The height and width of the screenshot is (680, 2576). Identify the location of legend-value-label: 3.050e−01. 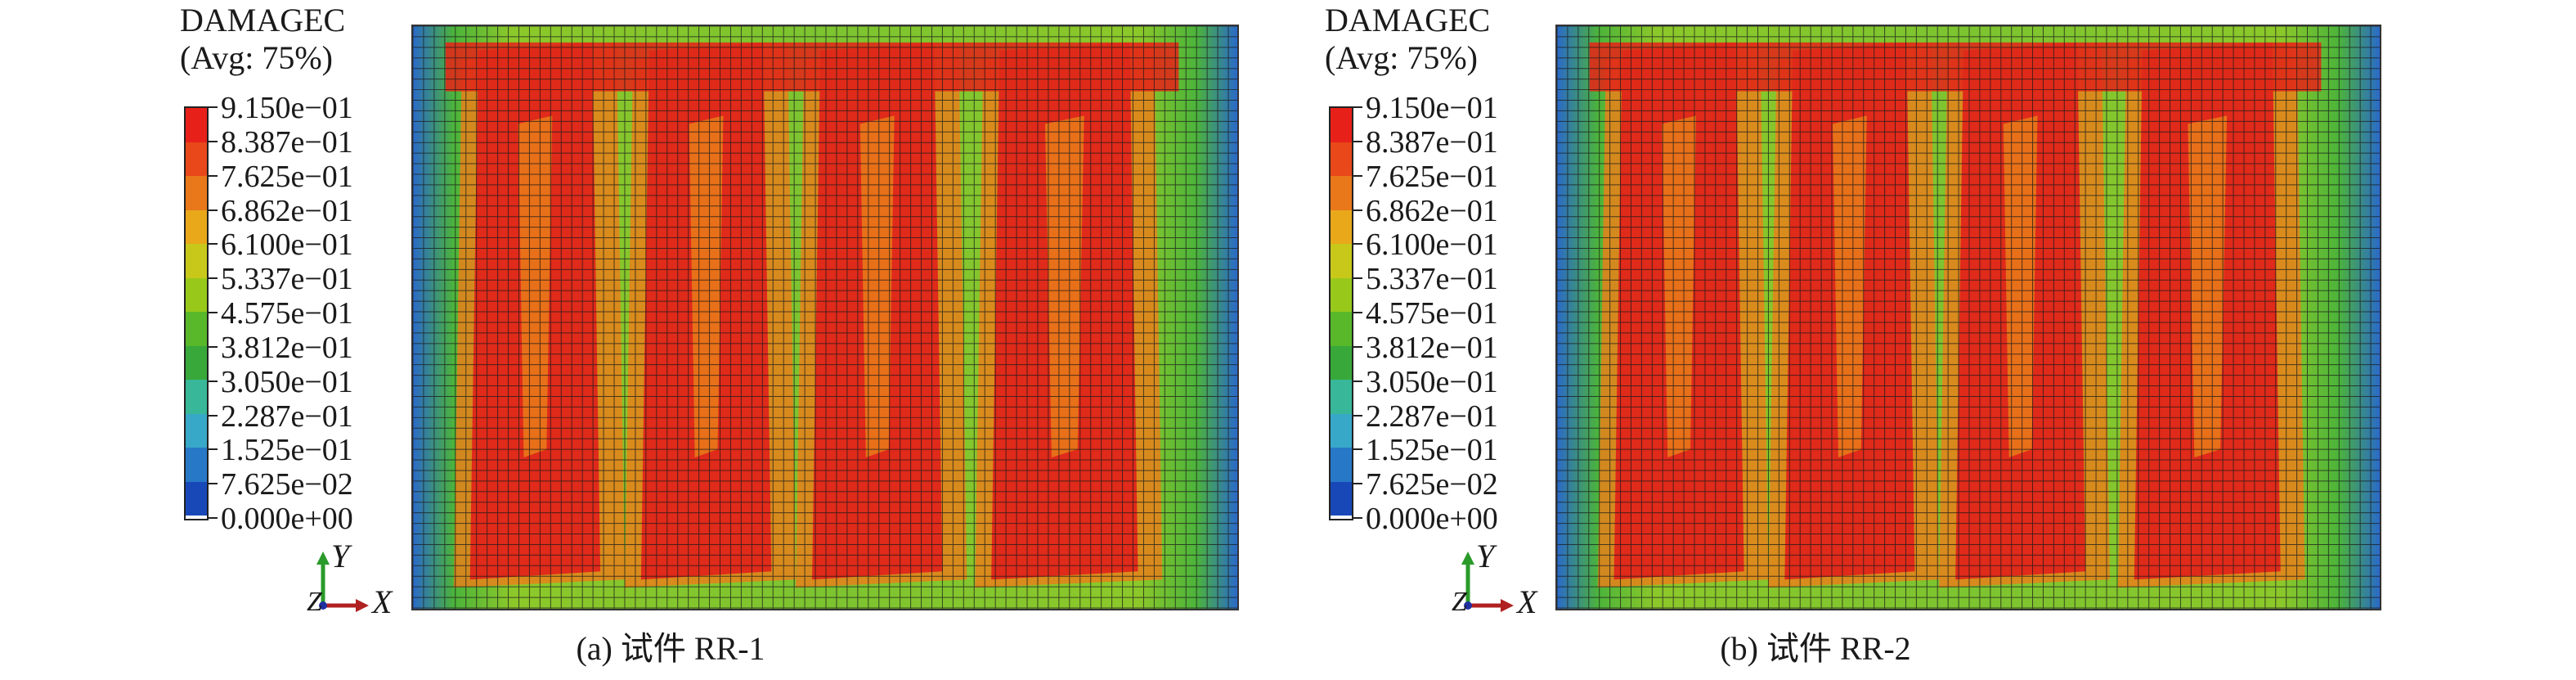
(1432, 382).